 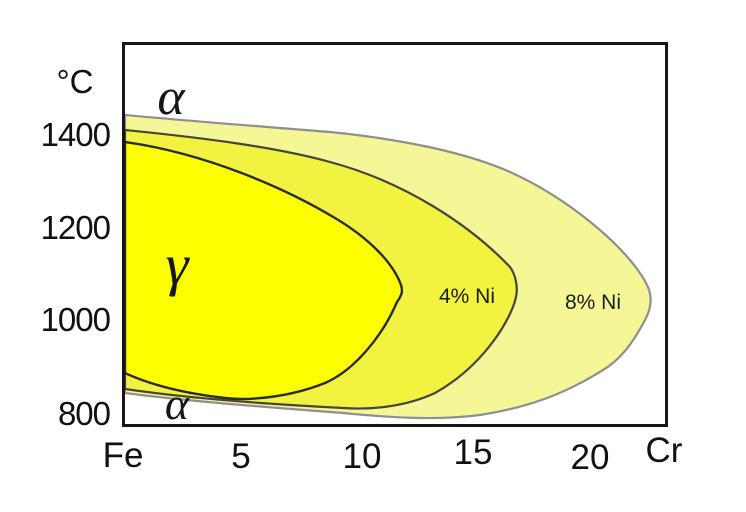 What do you see at coordinates (664, 450) in the screenshot?
I see `x-tick-label-cr: Cr` at bounding box center [664, 450].